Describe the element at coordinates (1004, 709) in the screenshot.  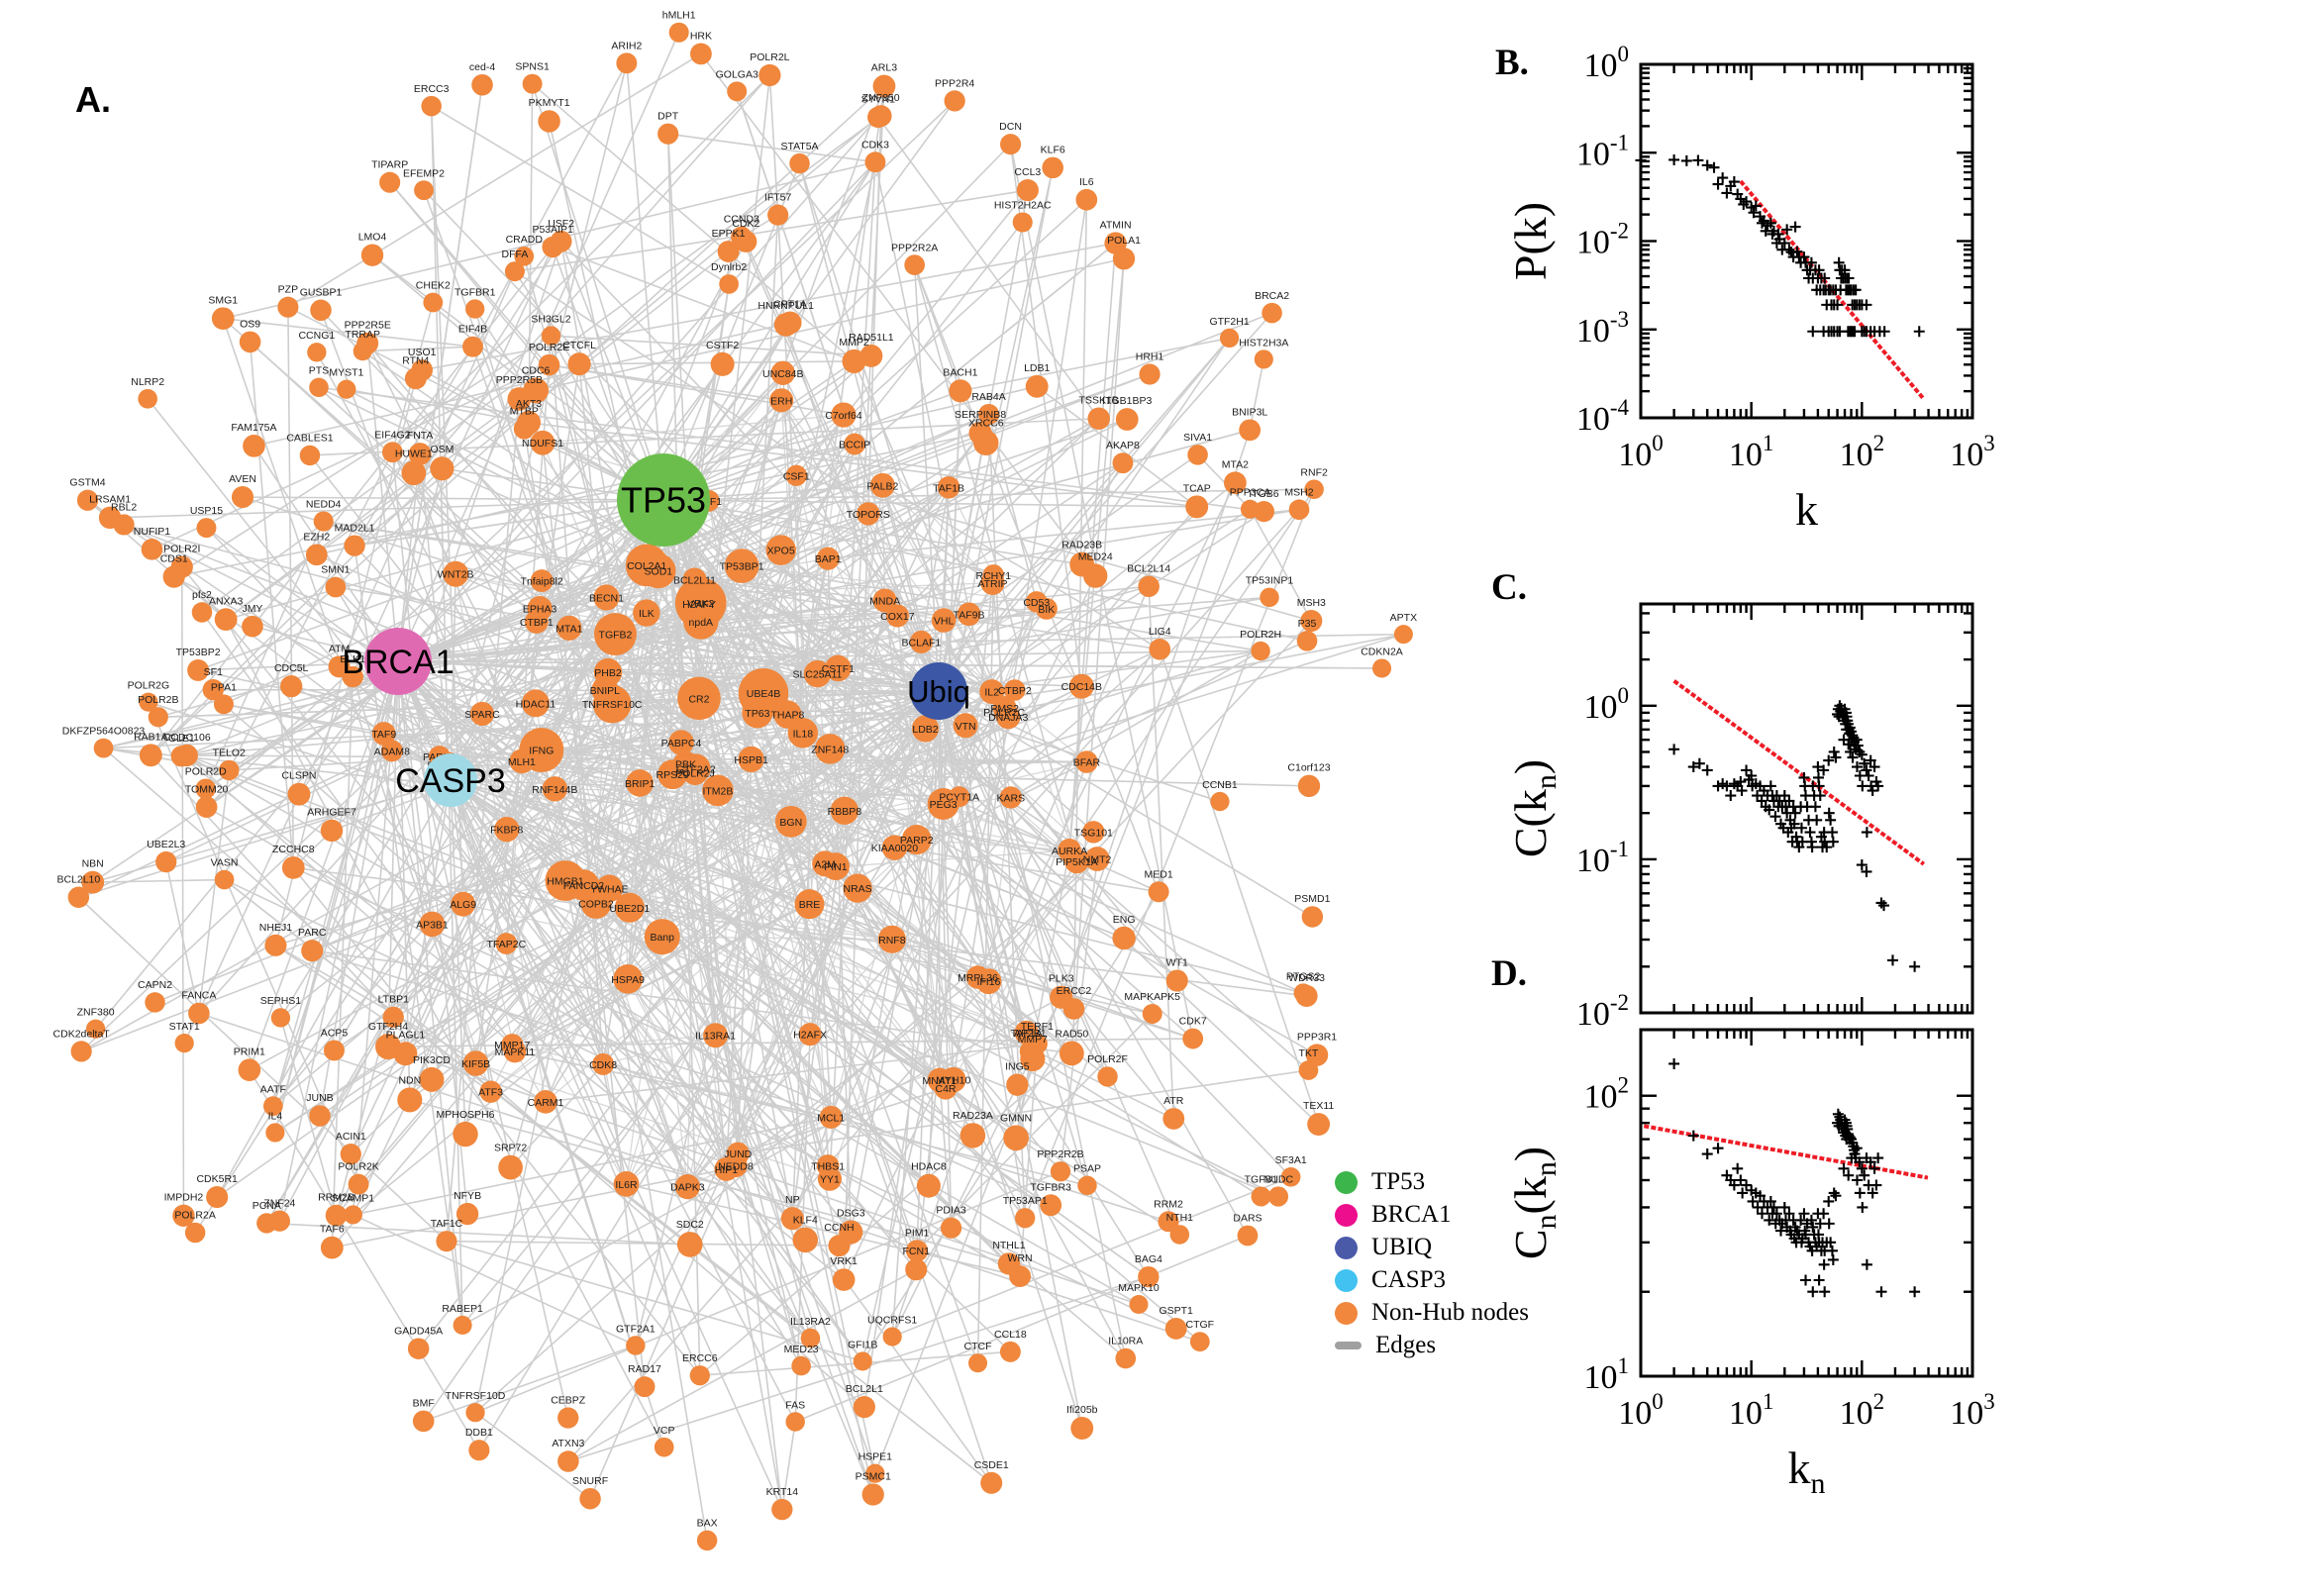
I see `network-node-label: PMS2` at that location.